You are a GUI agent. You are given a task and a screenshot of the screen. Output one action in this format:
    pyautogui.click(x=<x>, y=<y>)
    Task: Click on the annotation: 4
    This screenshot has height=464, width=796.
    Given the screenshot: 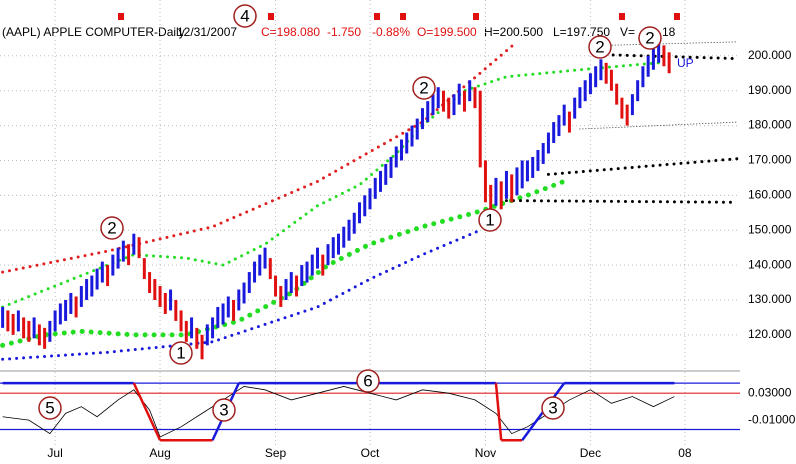 What is the action you would take?
    pyautogui.click(x=245, y=16)
    